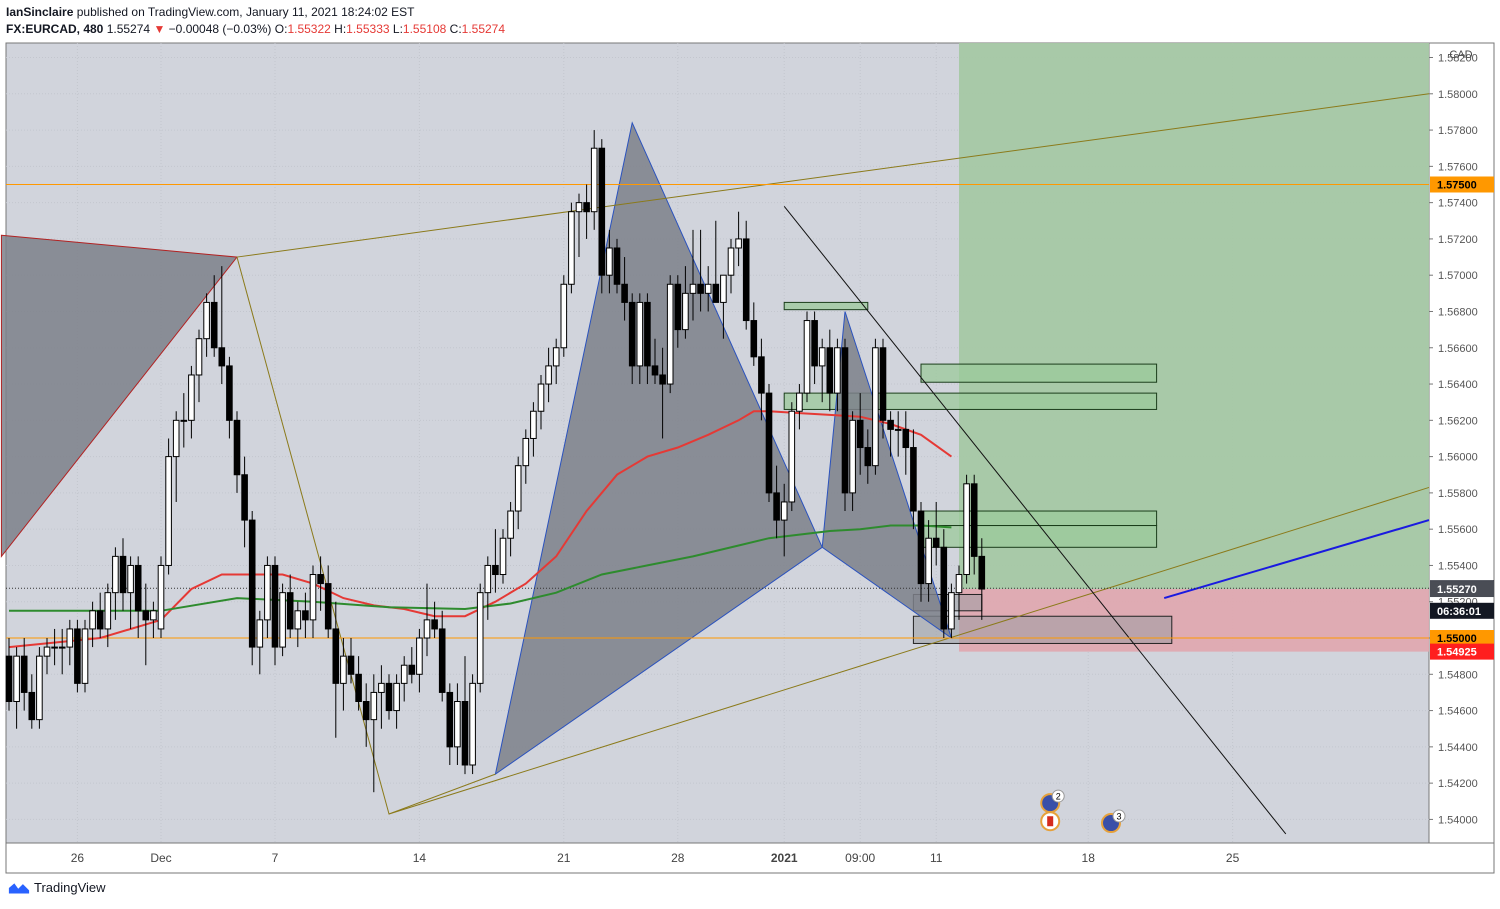  What do you see at coordinates (366, 535) in the screenshot?
I see `pattern-leg` at bounding box center [366, 535].